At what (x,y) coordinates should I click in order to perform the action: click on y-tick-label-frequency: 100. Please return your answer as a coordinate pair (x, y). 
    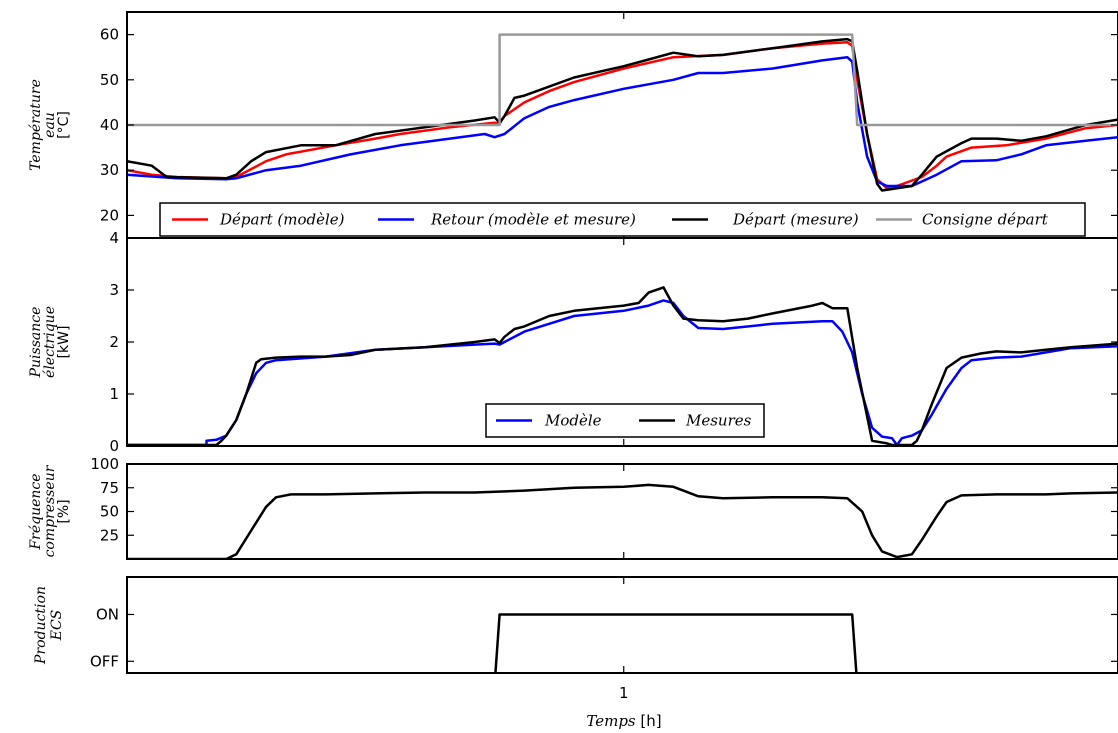
    Looking at the image, I should click on (104, 464).